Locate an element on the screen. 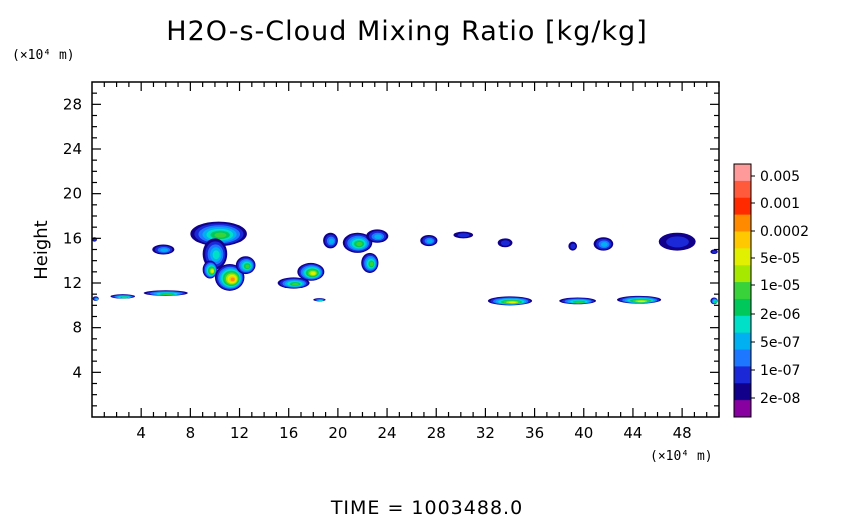 The height and width of the screenshot is (519, 854). colorbar-label: 1e-07 is located at coordinates (780, 371).